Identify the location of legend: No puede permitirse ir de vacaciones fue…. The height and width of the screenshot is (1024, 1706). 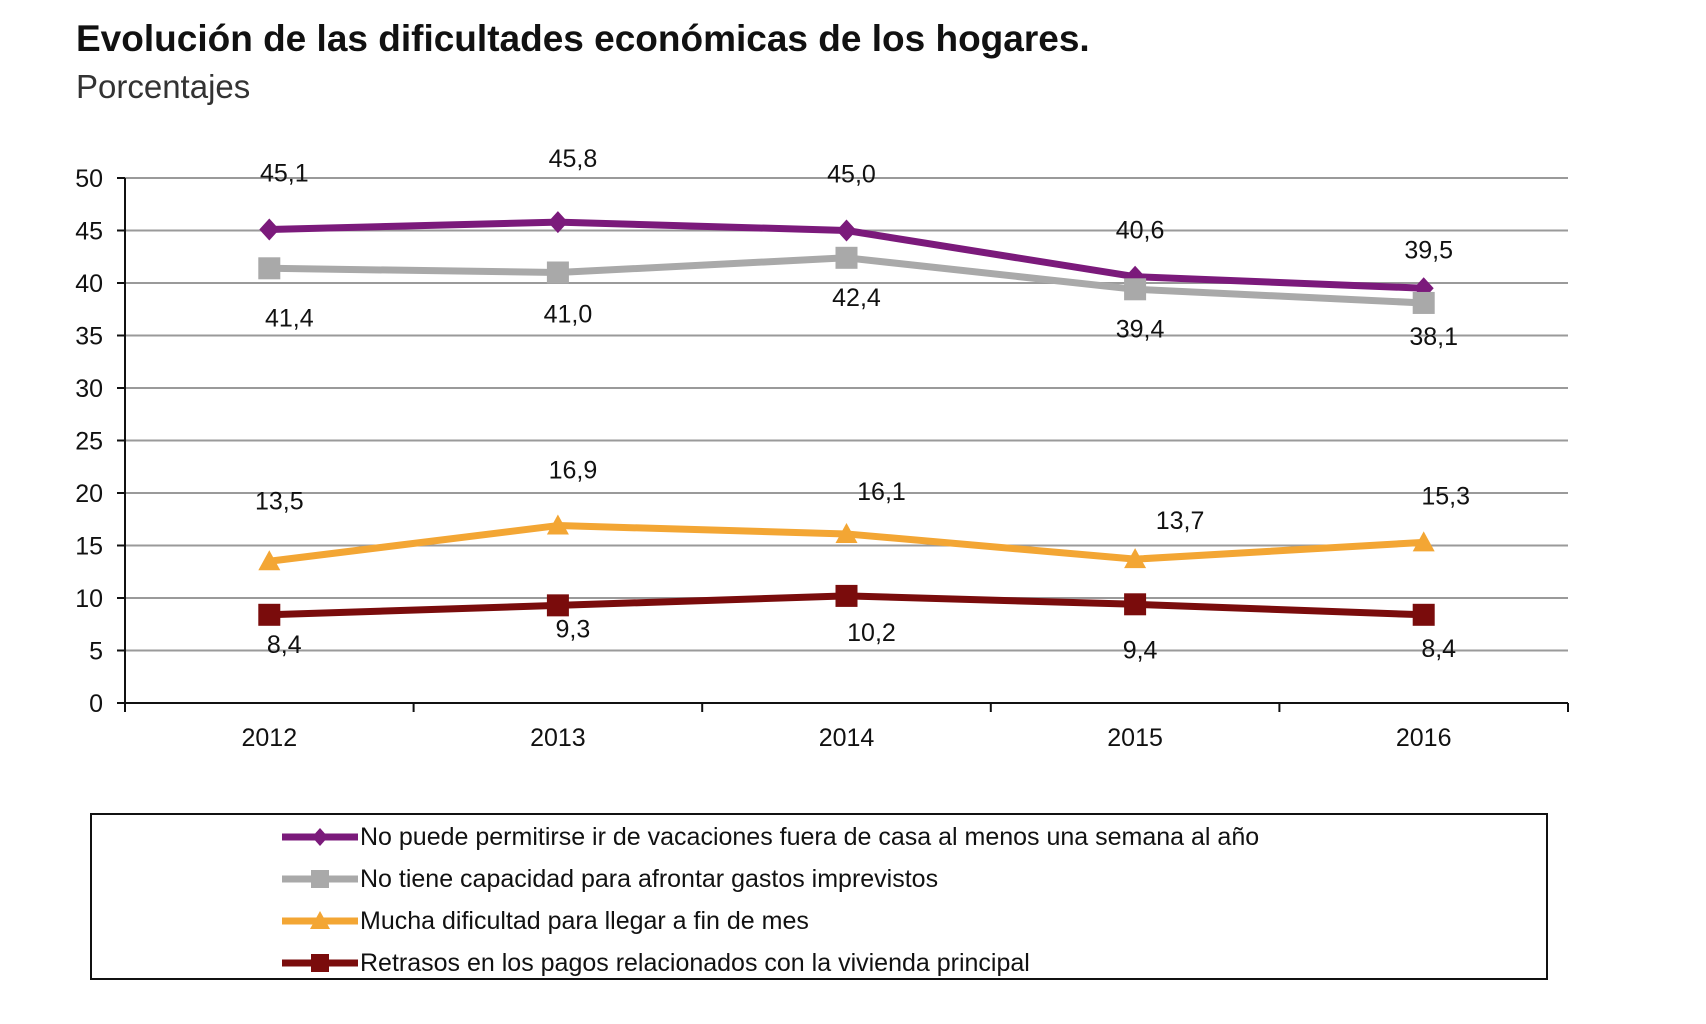
(819, 896).